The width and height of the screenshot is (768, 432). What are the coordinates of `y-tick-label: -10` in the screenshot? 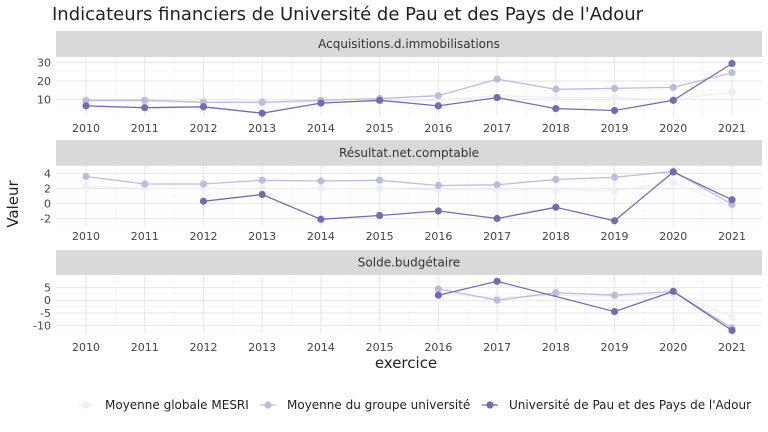 It's located at (42, 325).